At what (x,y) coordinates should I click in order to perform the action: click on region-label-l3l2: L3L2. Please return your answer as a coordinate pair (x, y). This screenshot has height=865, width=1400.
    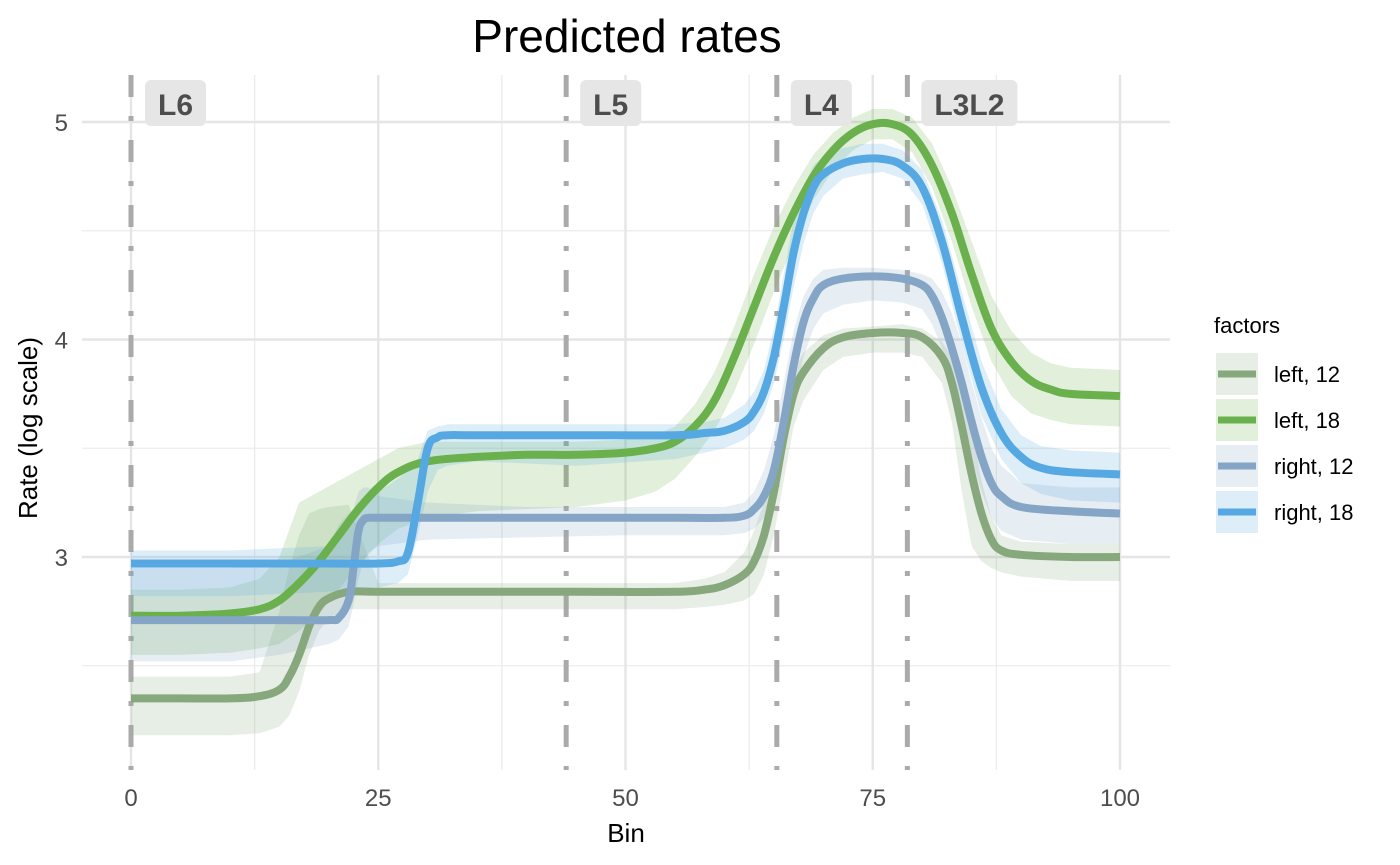
    Looking at the image, I should click on (969, 103).